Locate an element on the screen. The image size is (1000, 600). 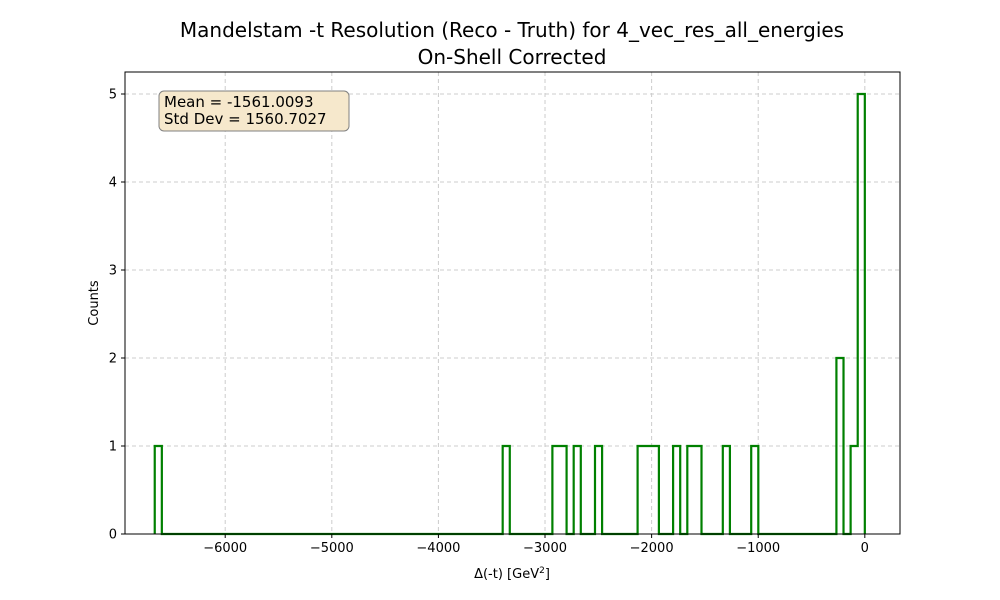
x-axis-label-main: Δ(-t) [GeV is located at coordinates (506, 574).